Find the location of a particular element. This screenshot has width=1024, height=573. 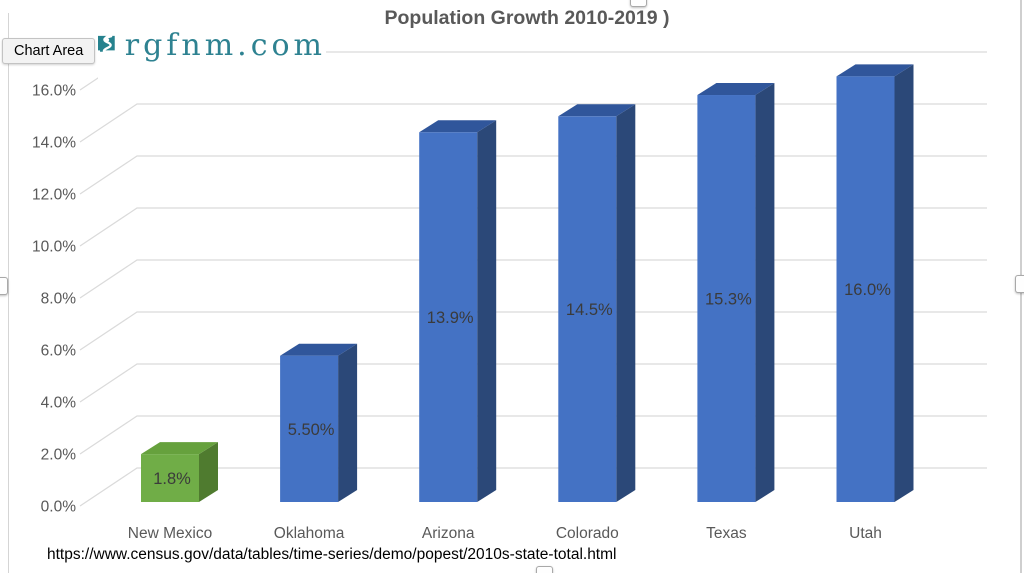

rgfnm-logo: rgfnm.com is located at coordinates (212, 44).